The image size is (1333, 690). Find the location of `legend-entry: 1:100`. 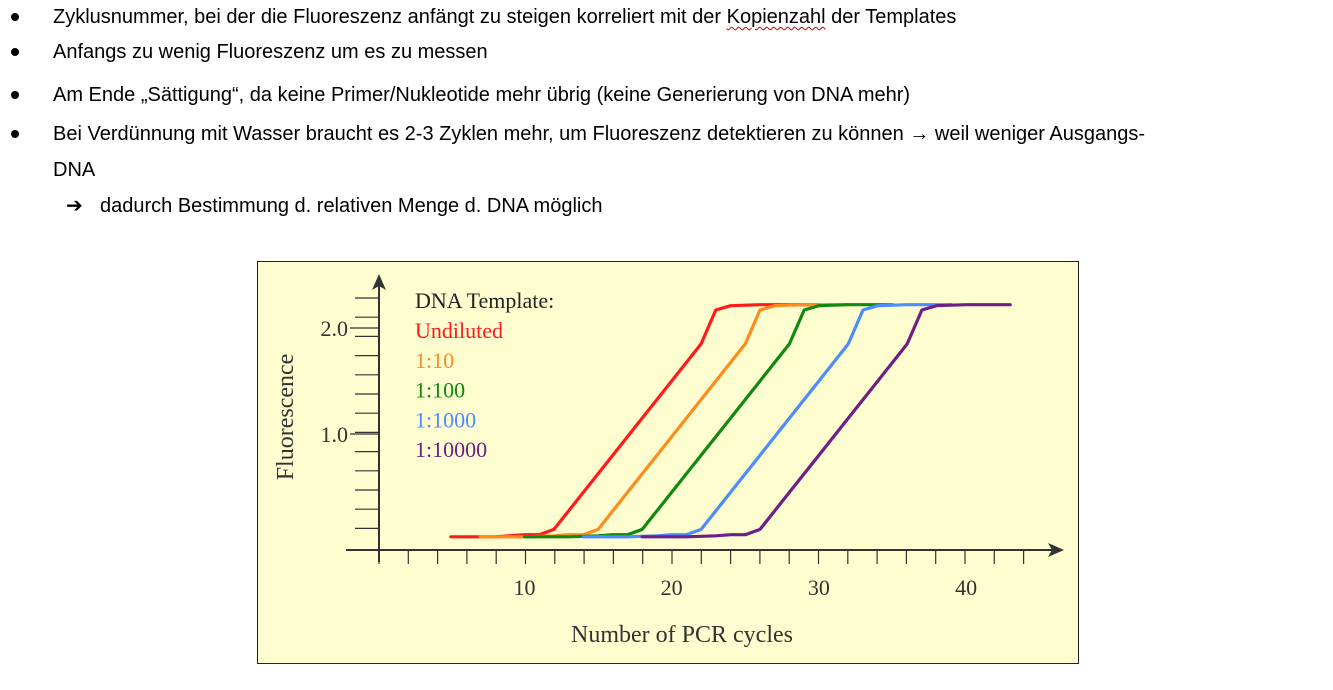

legend-entry: 1:100 is located at coordinates (440, 390).